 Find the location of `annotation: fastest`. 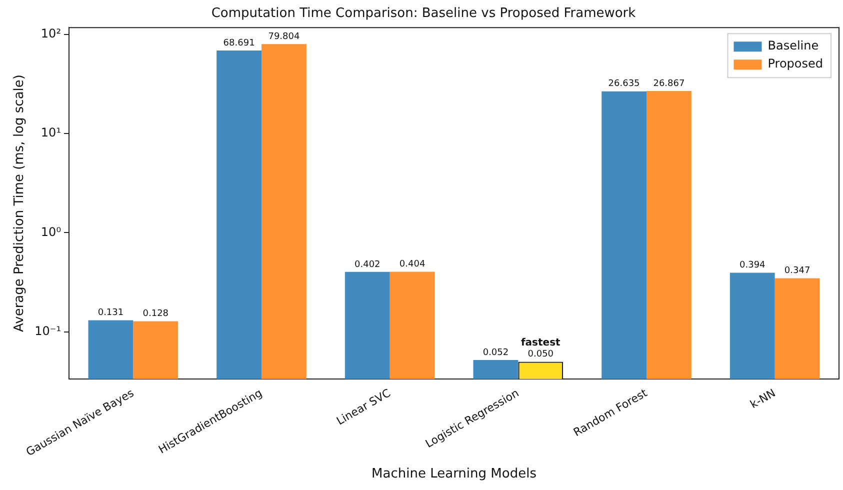

annotation: fastest is located at coordinates (540, 342).